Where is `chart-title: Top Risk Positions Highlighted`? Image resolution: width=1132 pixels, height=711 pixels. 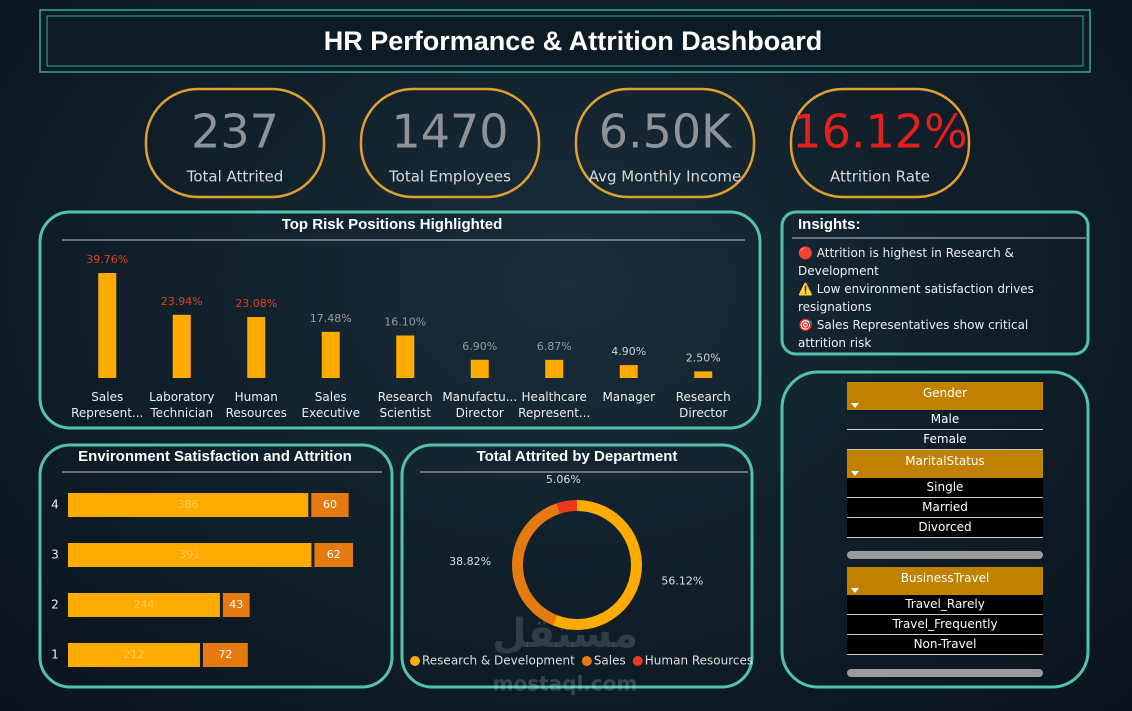 chart-title: Top Risk Positions Highlighted is located at coordinates (392, 224).